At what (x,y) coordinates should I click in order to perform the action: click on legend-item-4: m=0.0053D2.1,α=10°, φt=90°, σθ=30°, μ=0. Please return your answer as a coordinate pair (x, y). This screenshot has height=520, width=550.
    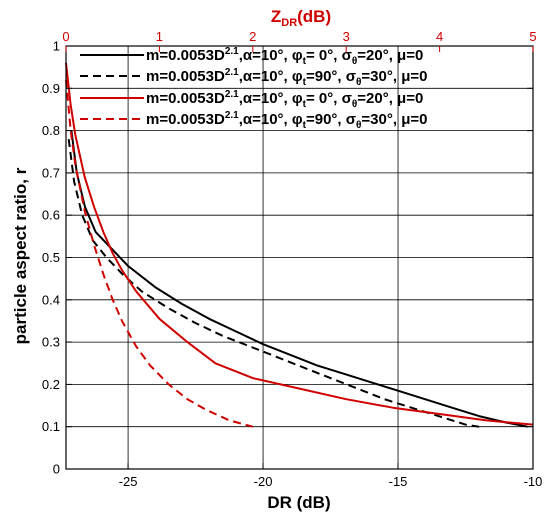
    Looking at the image, I should click on (253, 120).